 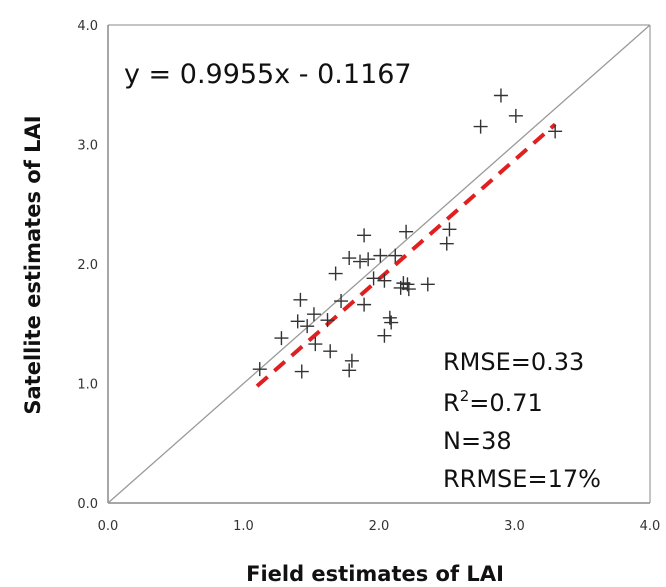 I want to click on x-tick-label: 3.0, so click(x=514, y=526).